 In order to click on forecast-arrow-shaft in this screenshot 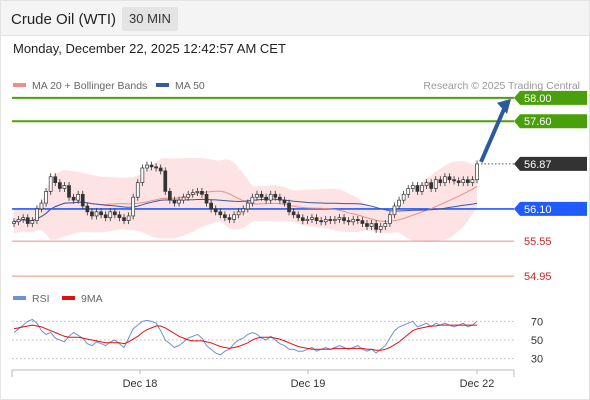, I will do `click(493, 134)`.